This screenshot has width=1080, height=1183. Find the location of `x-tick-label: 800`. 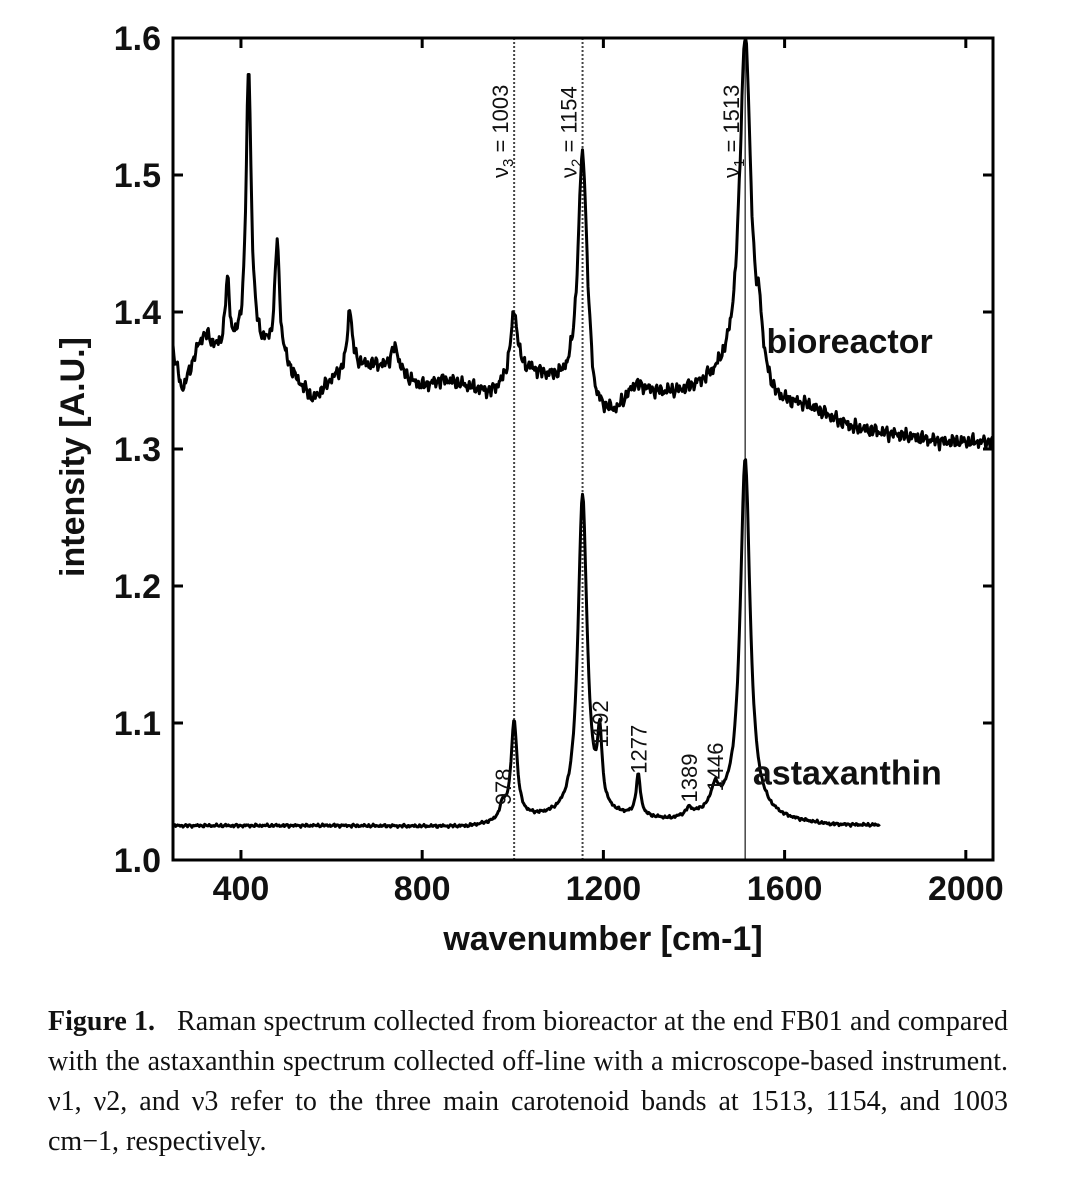

x-tick-label: 800 is located at coordinates (422, 889).